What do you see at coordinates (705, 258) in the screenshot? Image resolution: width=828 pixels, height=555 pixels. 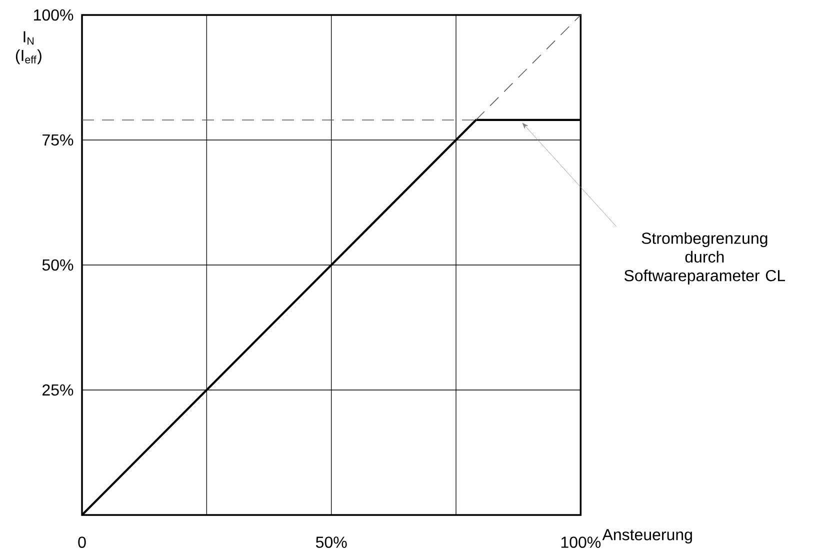 I see `annotation: Strombegrenzung durch Softwareparameter CL` at bounding box center [705, 258].